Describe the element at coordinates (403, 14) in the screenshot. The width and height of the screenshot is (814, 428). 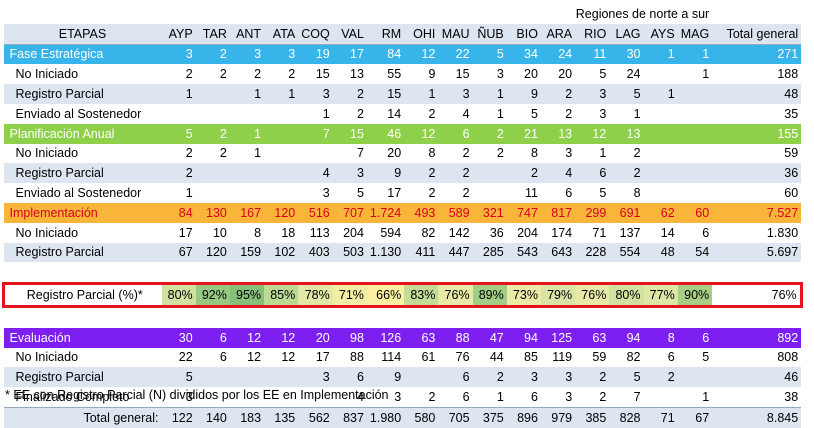
I see `super-header-row: Regiones de norte a sur` at that location.